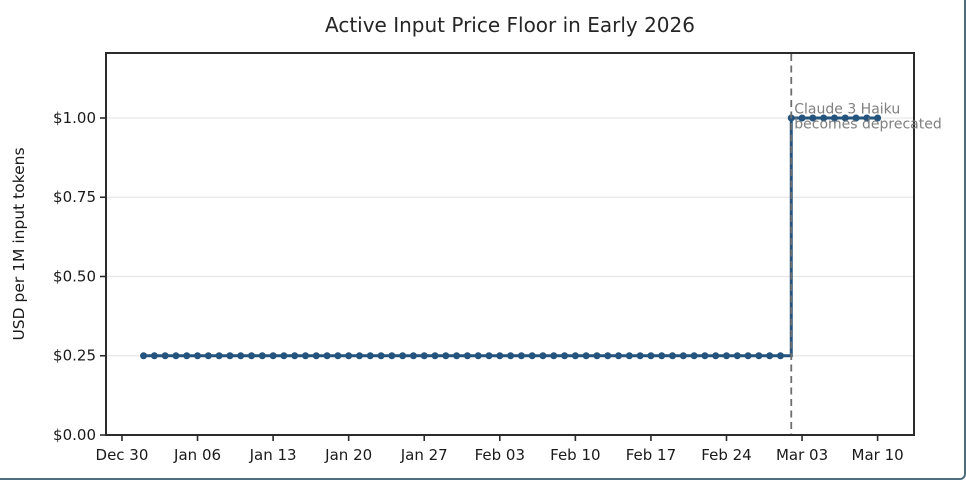  I want to click on x-tick-label: Jan 27, so click(424, 455).